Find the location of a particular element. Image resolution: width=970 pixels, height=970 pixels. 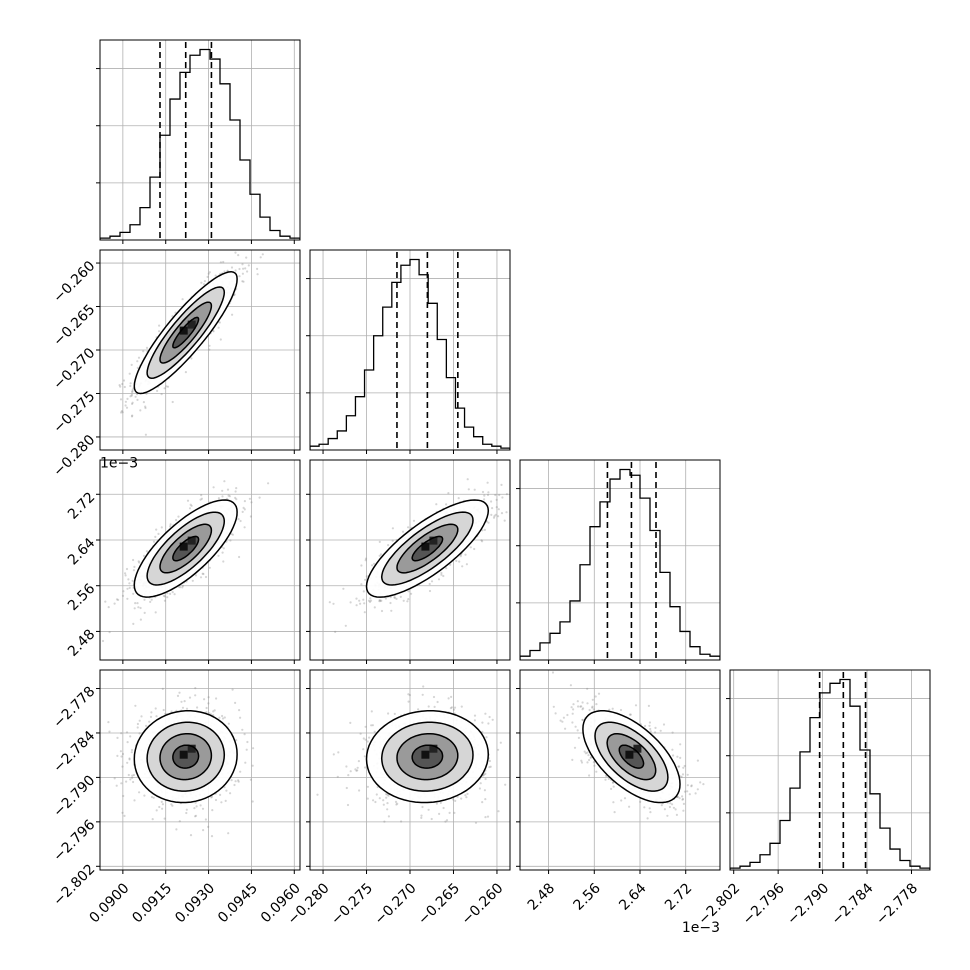

density is located at coordinates (418, 556).